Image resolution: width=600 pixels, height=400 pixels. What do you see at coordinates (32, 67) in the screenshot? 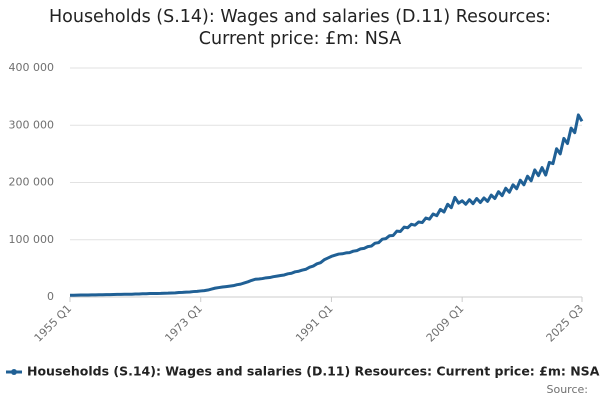
I see `y-tick-label: 400 000` at bounding box center [32, 67].